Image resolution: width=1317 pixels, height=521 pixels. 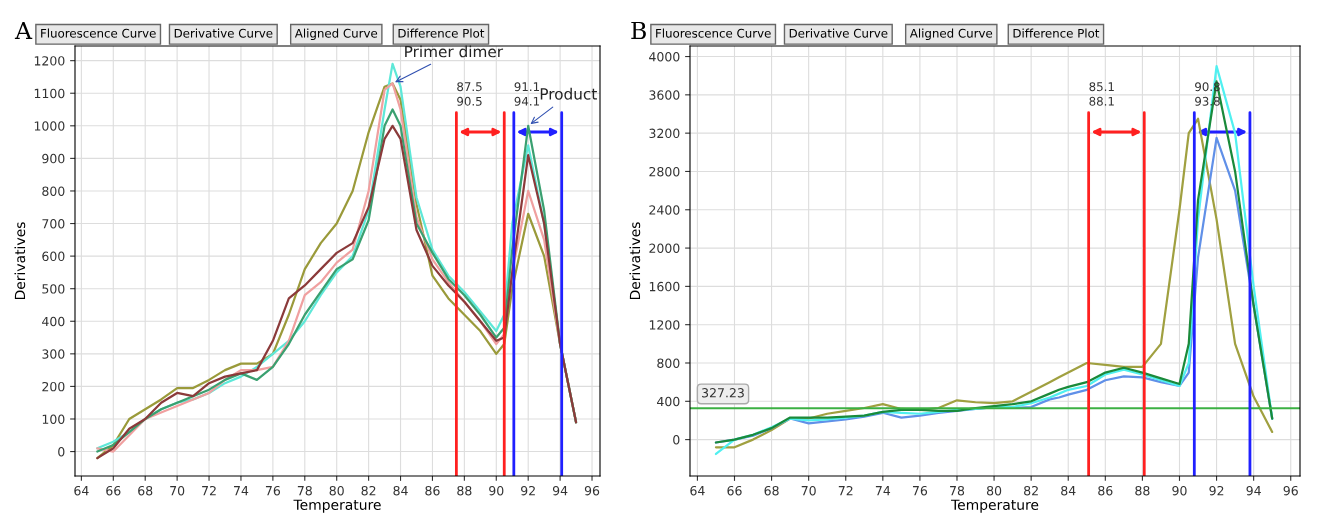 I want to click on y-tick-label: 600, so click(x=53, y=256).